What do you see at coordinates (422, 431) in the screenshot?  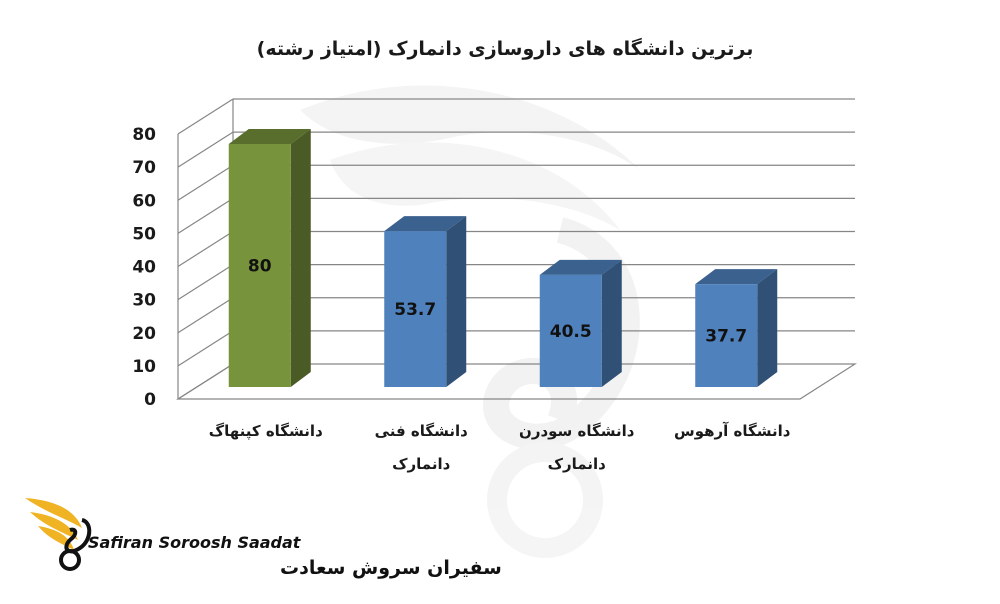 I see `x-tick-label: دانشگاه فنی` at bounding box center [422, 431].